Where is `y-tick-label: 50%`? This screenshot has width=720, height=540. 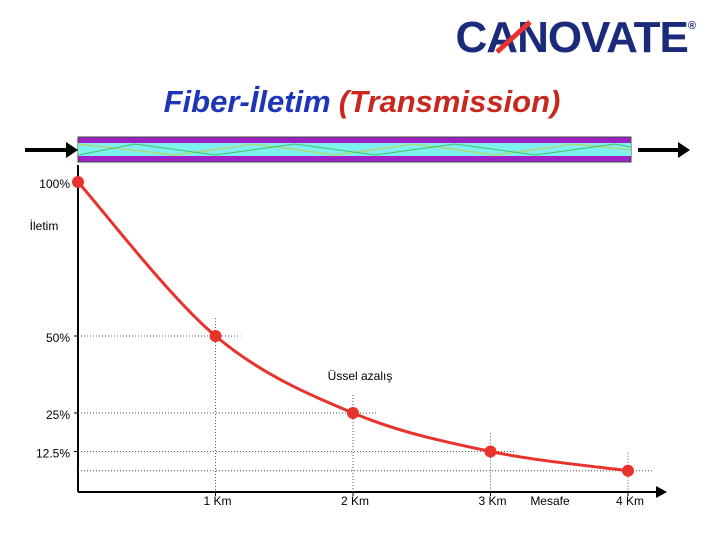 y-tick-label: 50% is located at coordinates (58, 338).